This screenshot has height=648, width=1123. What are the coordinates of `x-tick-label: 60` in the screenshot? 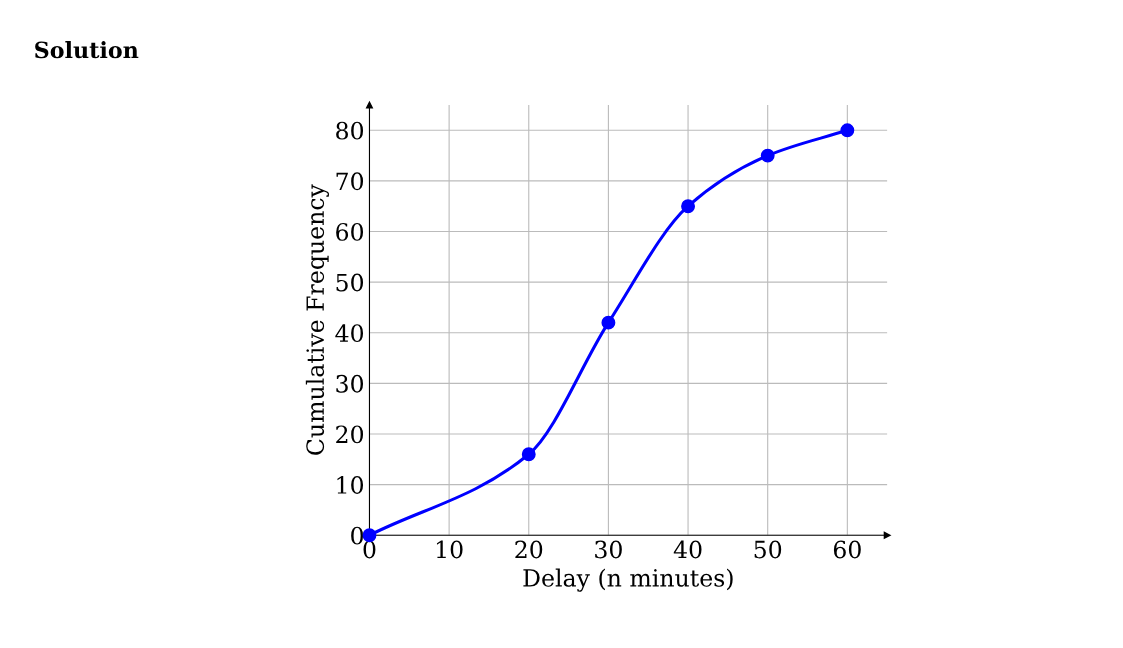 It's located at (847, 549).